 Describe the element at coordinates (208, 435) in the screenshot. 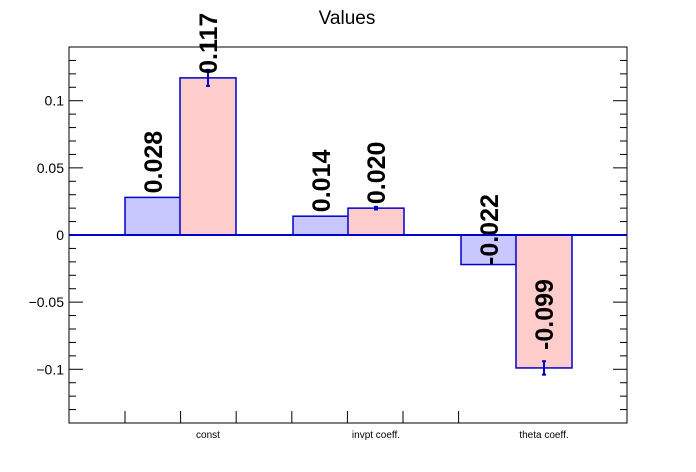

I see `x-tick-label: const` at that location.